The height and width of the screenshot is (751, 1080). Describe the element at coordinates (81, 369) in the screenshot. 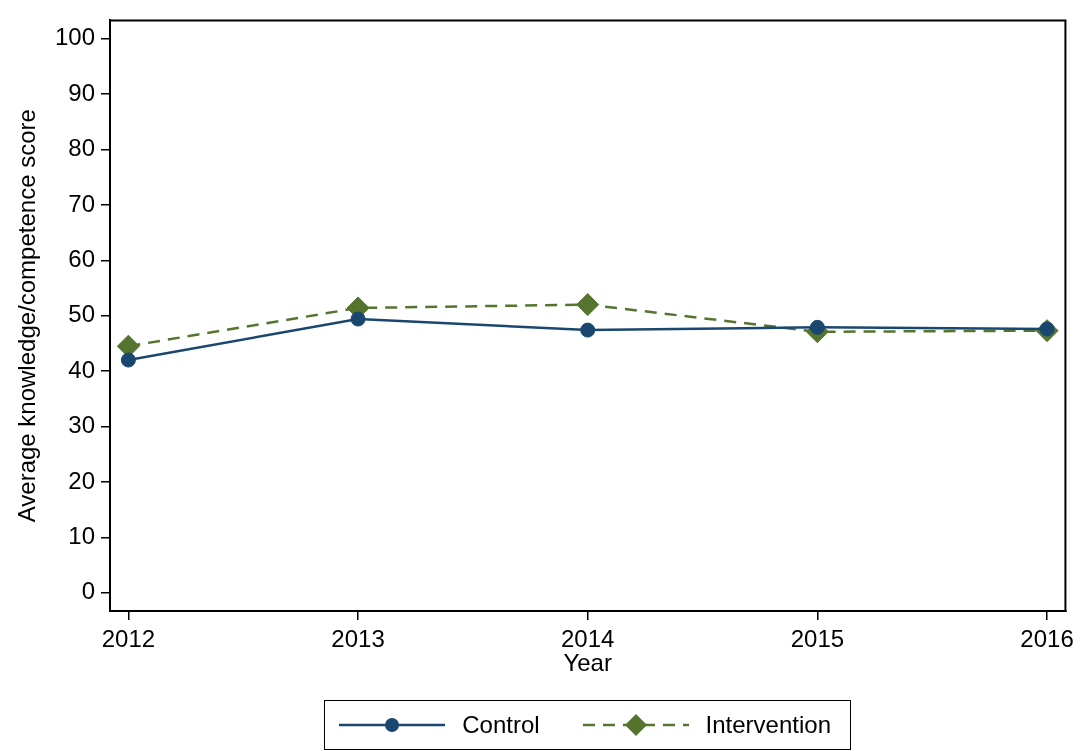

I see `y-tick-label: 40` at that location.